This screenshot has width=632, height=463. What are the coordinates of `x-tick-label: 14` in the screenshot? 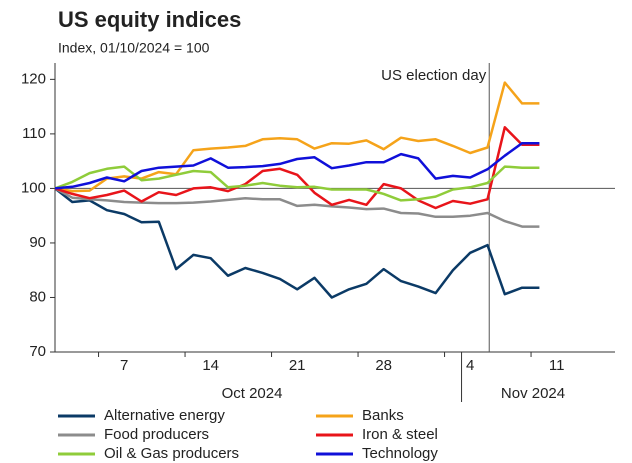 It's located at (210, 365).